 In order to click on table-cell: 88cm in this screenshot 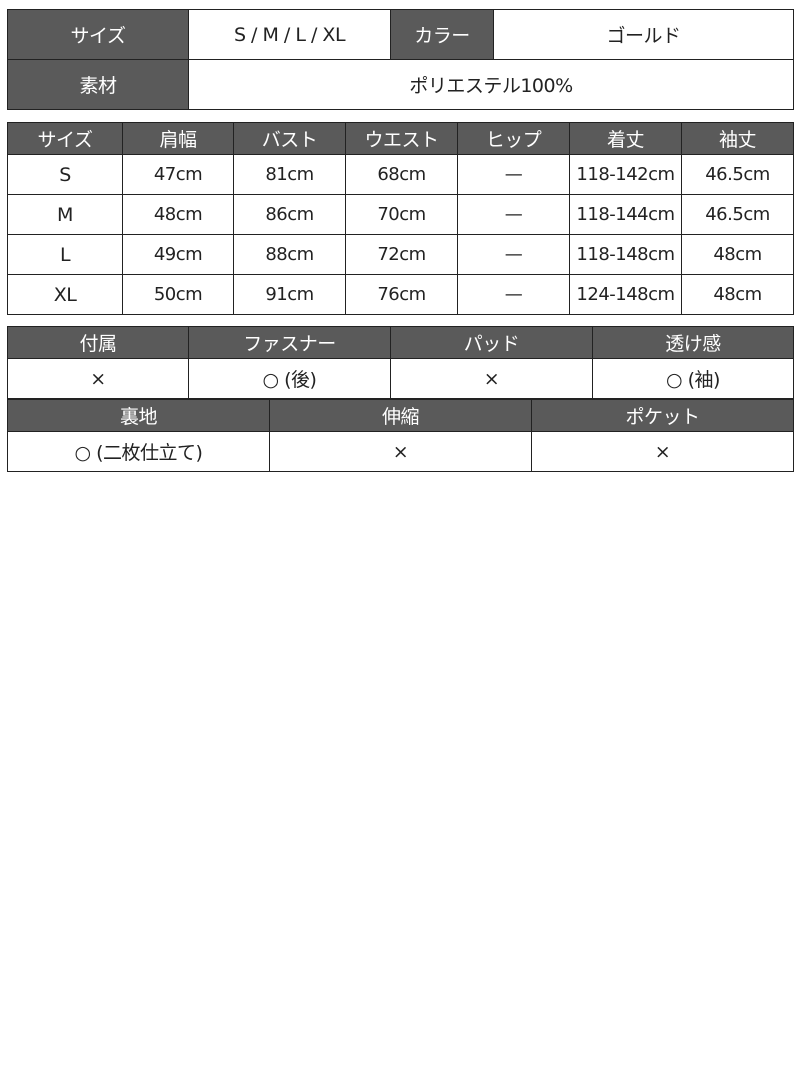, I will do `click(289, 254)`.